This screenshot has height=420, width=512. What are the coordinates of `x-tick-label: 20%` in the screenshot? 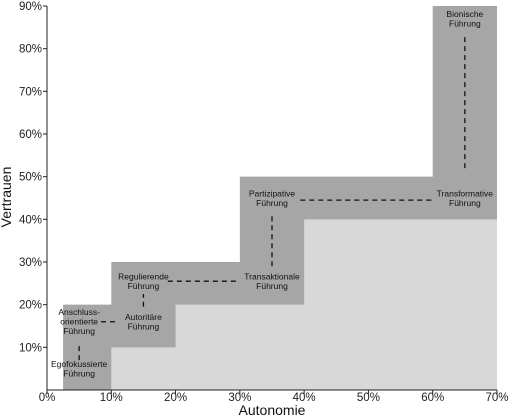 It's located at (175, 398).